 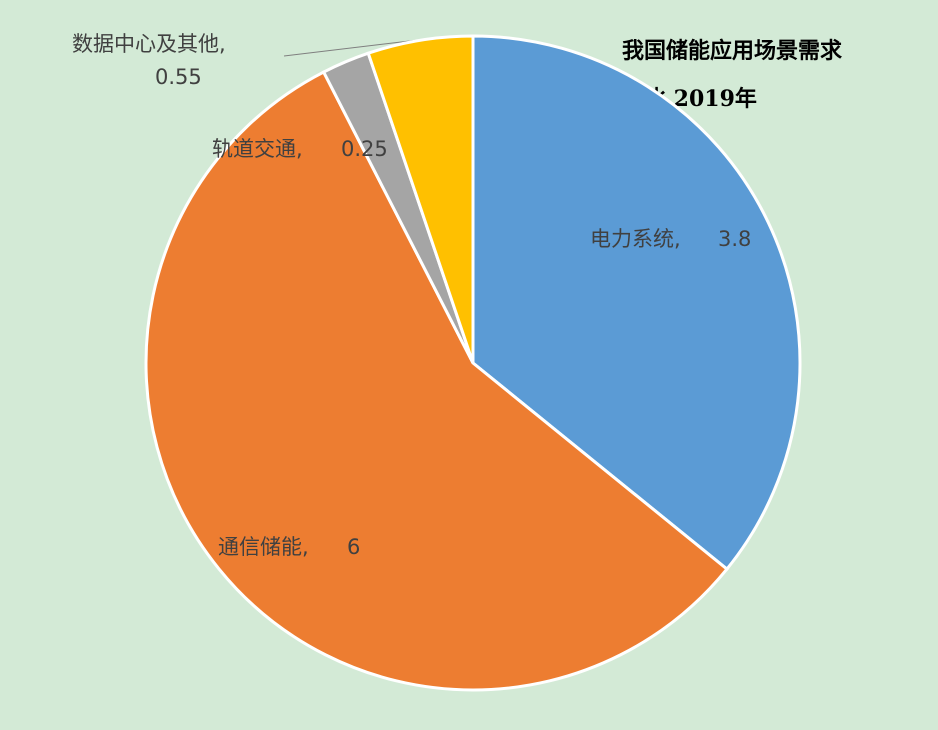 What do you see at coordinates (734, 239) in the screenshot?
I see `value-label: 3.8` at bounding box center [734, 239].